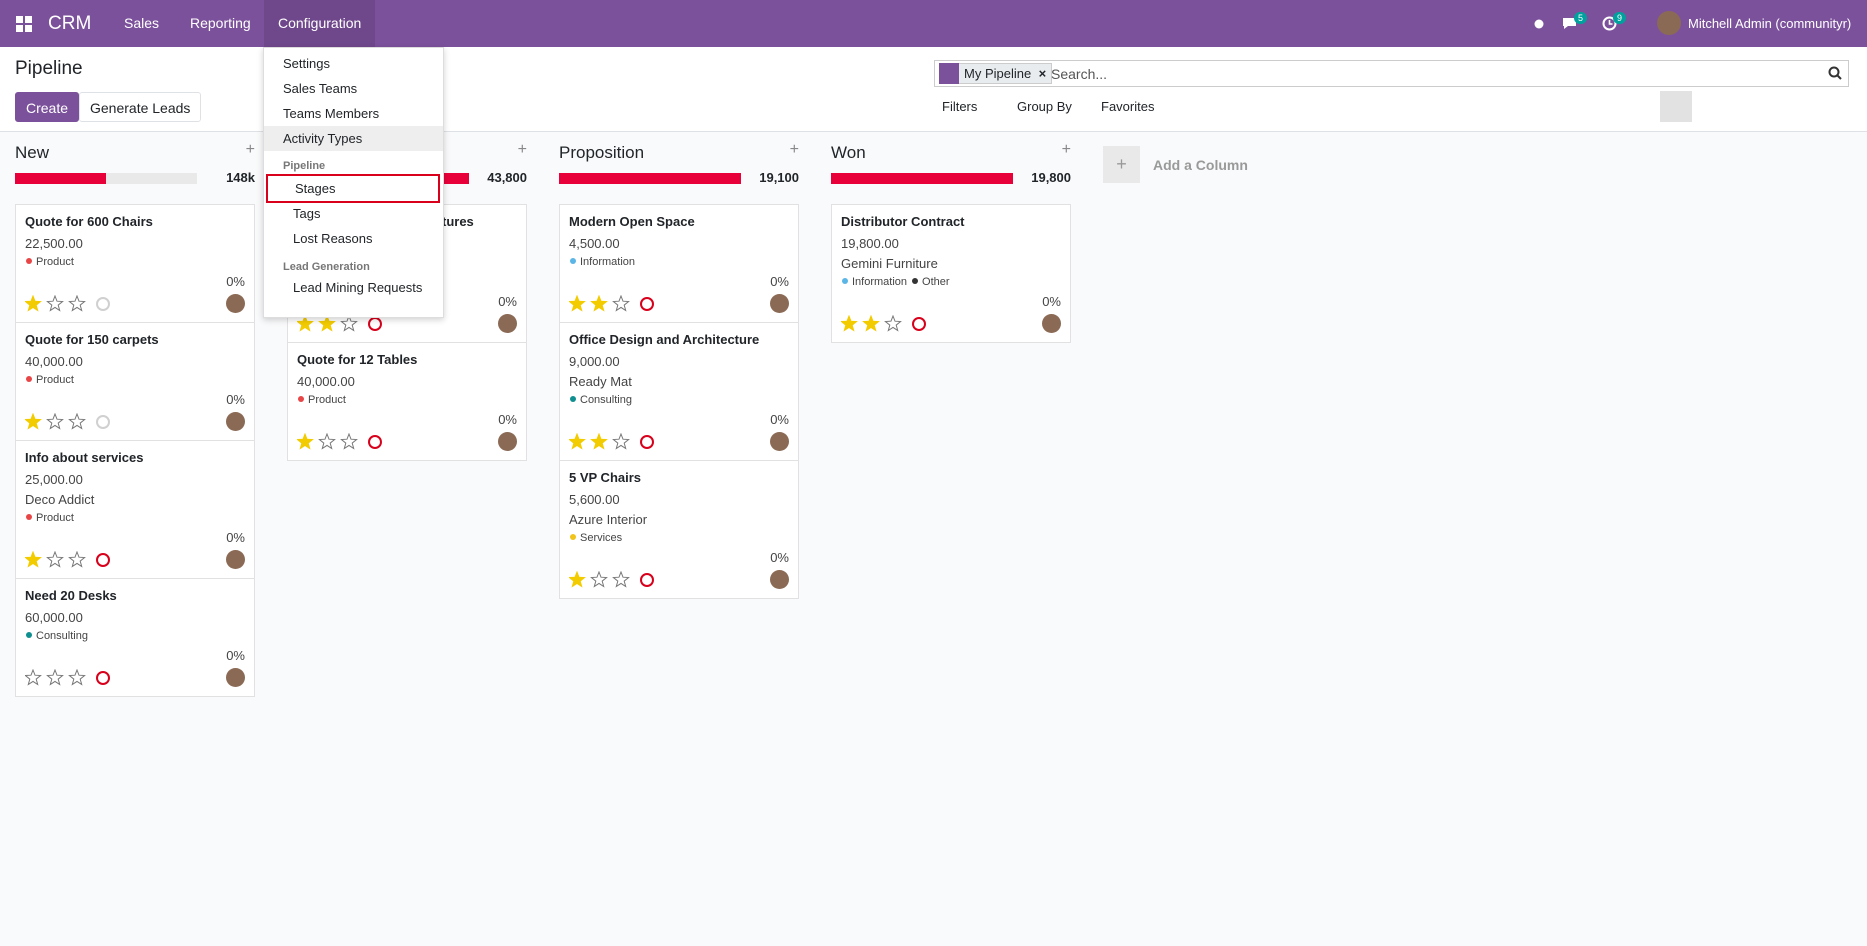 This screenshot has width=1867, height=946. What do you see at coordinates (1539, 23) in the screenshot?
I see `debug-icon` at bounding box center [1539, 23].